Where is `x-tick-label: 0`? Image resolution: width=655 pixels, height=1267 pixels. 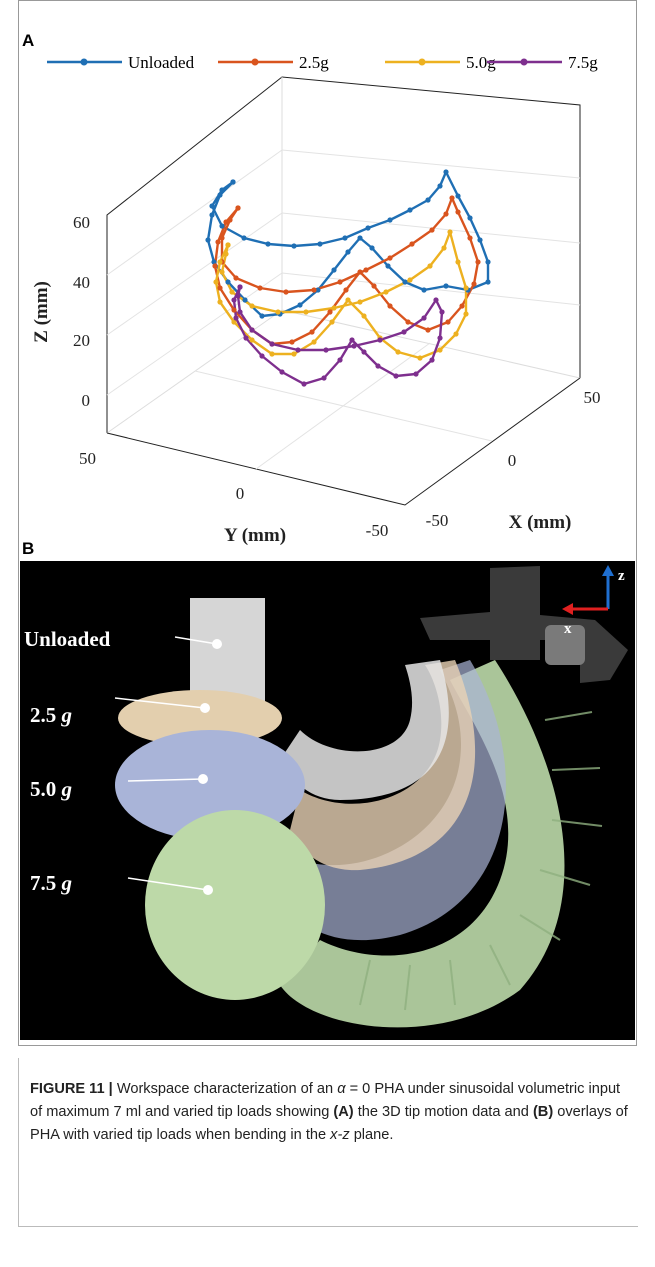
x-tick-label: 0 is located at coordinates (512, 460).